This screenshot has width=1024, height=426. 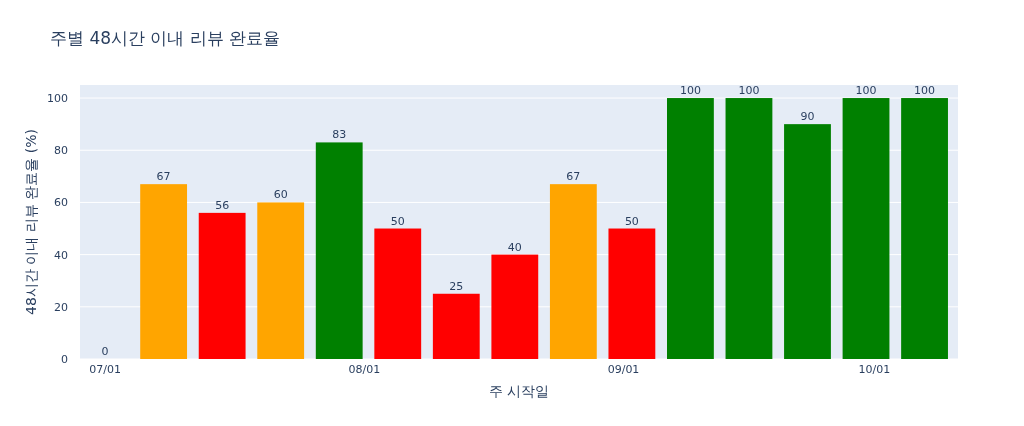 What do you see at coordinates (105, 351) in the screenshot?
I see `data-label: 0` at bounding box center [105, 351].